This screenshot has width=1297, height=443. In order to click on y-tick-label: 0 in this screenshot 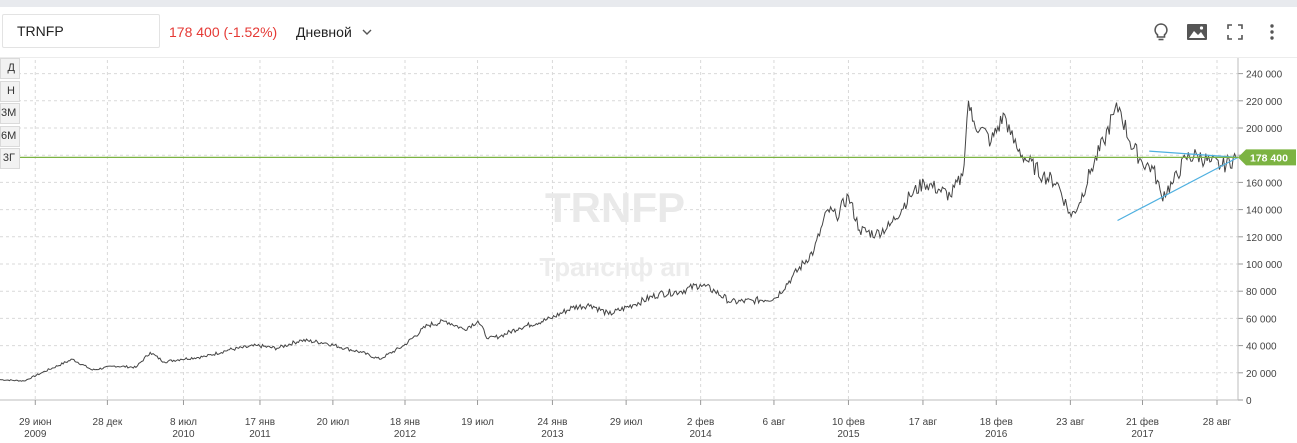, I will do `click(1249, 401)`.